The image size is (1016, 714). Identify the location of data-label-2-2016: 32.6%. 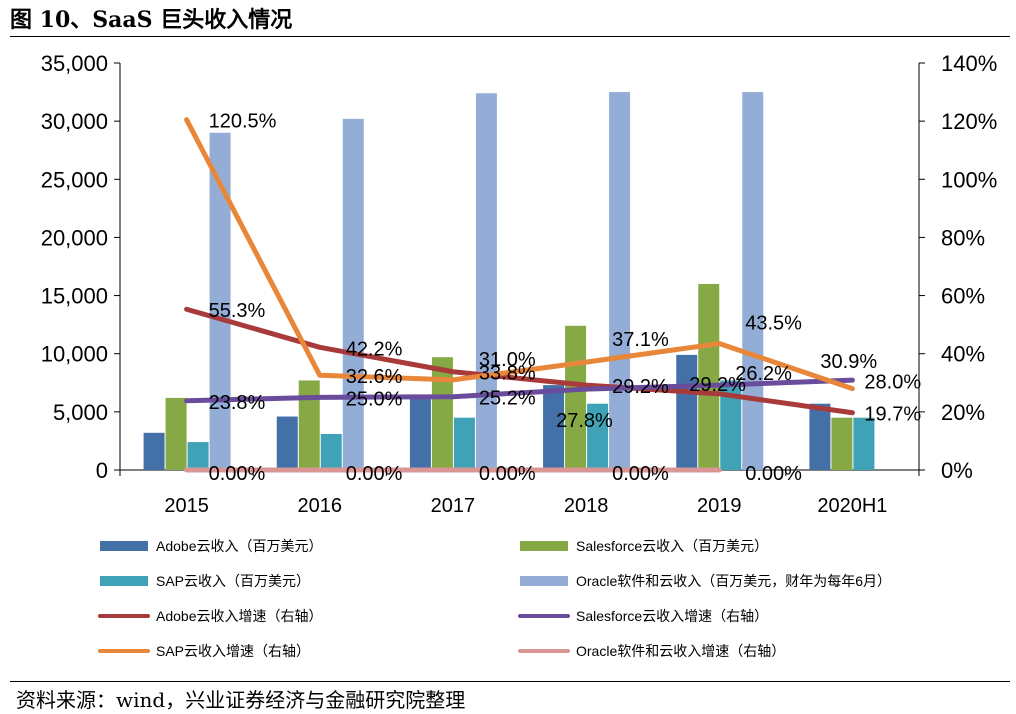
(374, 377).